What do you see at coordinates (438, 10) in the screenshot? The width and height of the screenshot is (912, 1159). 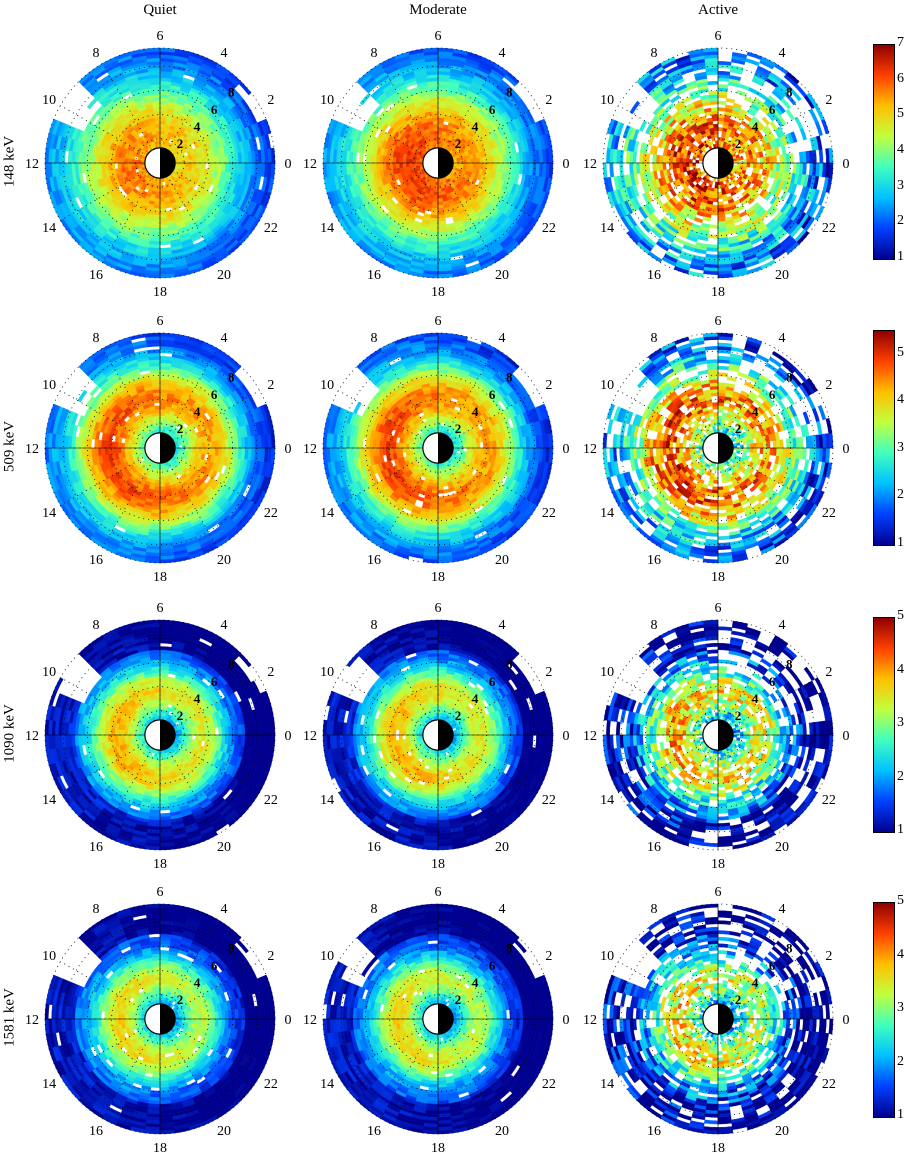 I see `column-title-moderate: Moderate` at bounding box center [438, 10].